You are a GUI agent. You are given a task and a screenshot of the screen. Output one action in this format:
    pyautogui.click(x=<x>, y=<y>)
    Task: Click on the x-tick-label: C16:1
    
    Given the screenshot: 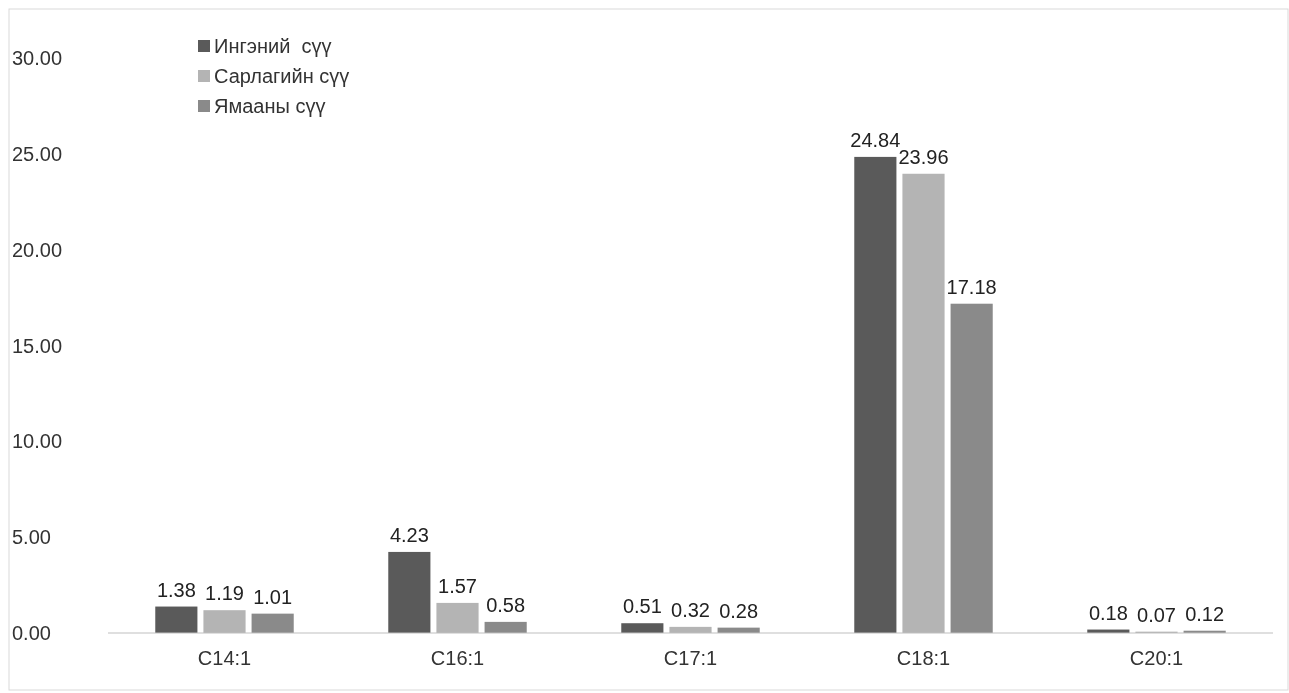 What is the action you would take?
    pyautogui.click(x=457, y=658)
    